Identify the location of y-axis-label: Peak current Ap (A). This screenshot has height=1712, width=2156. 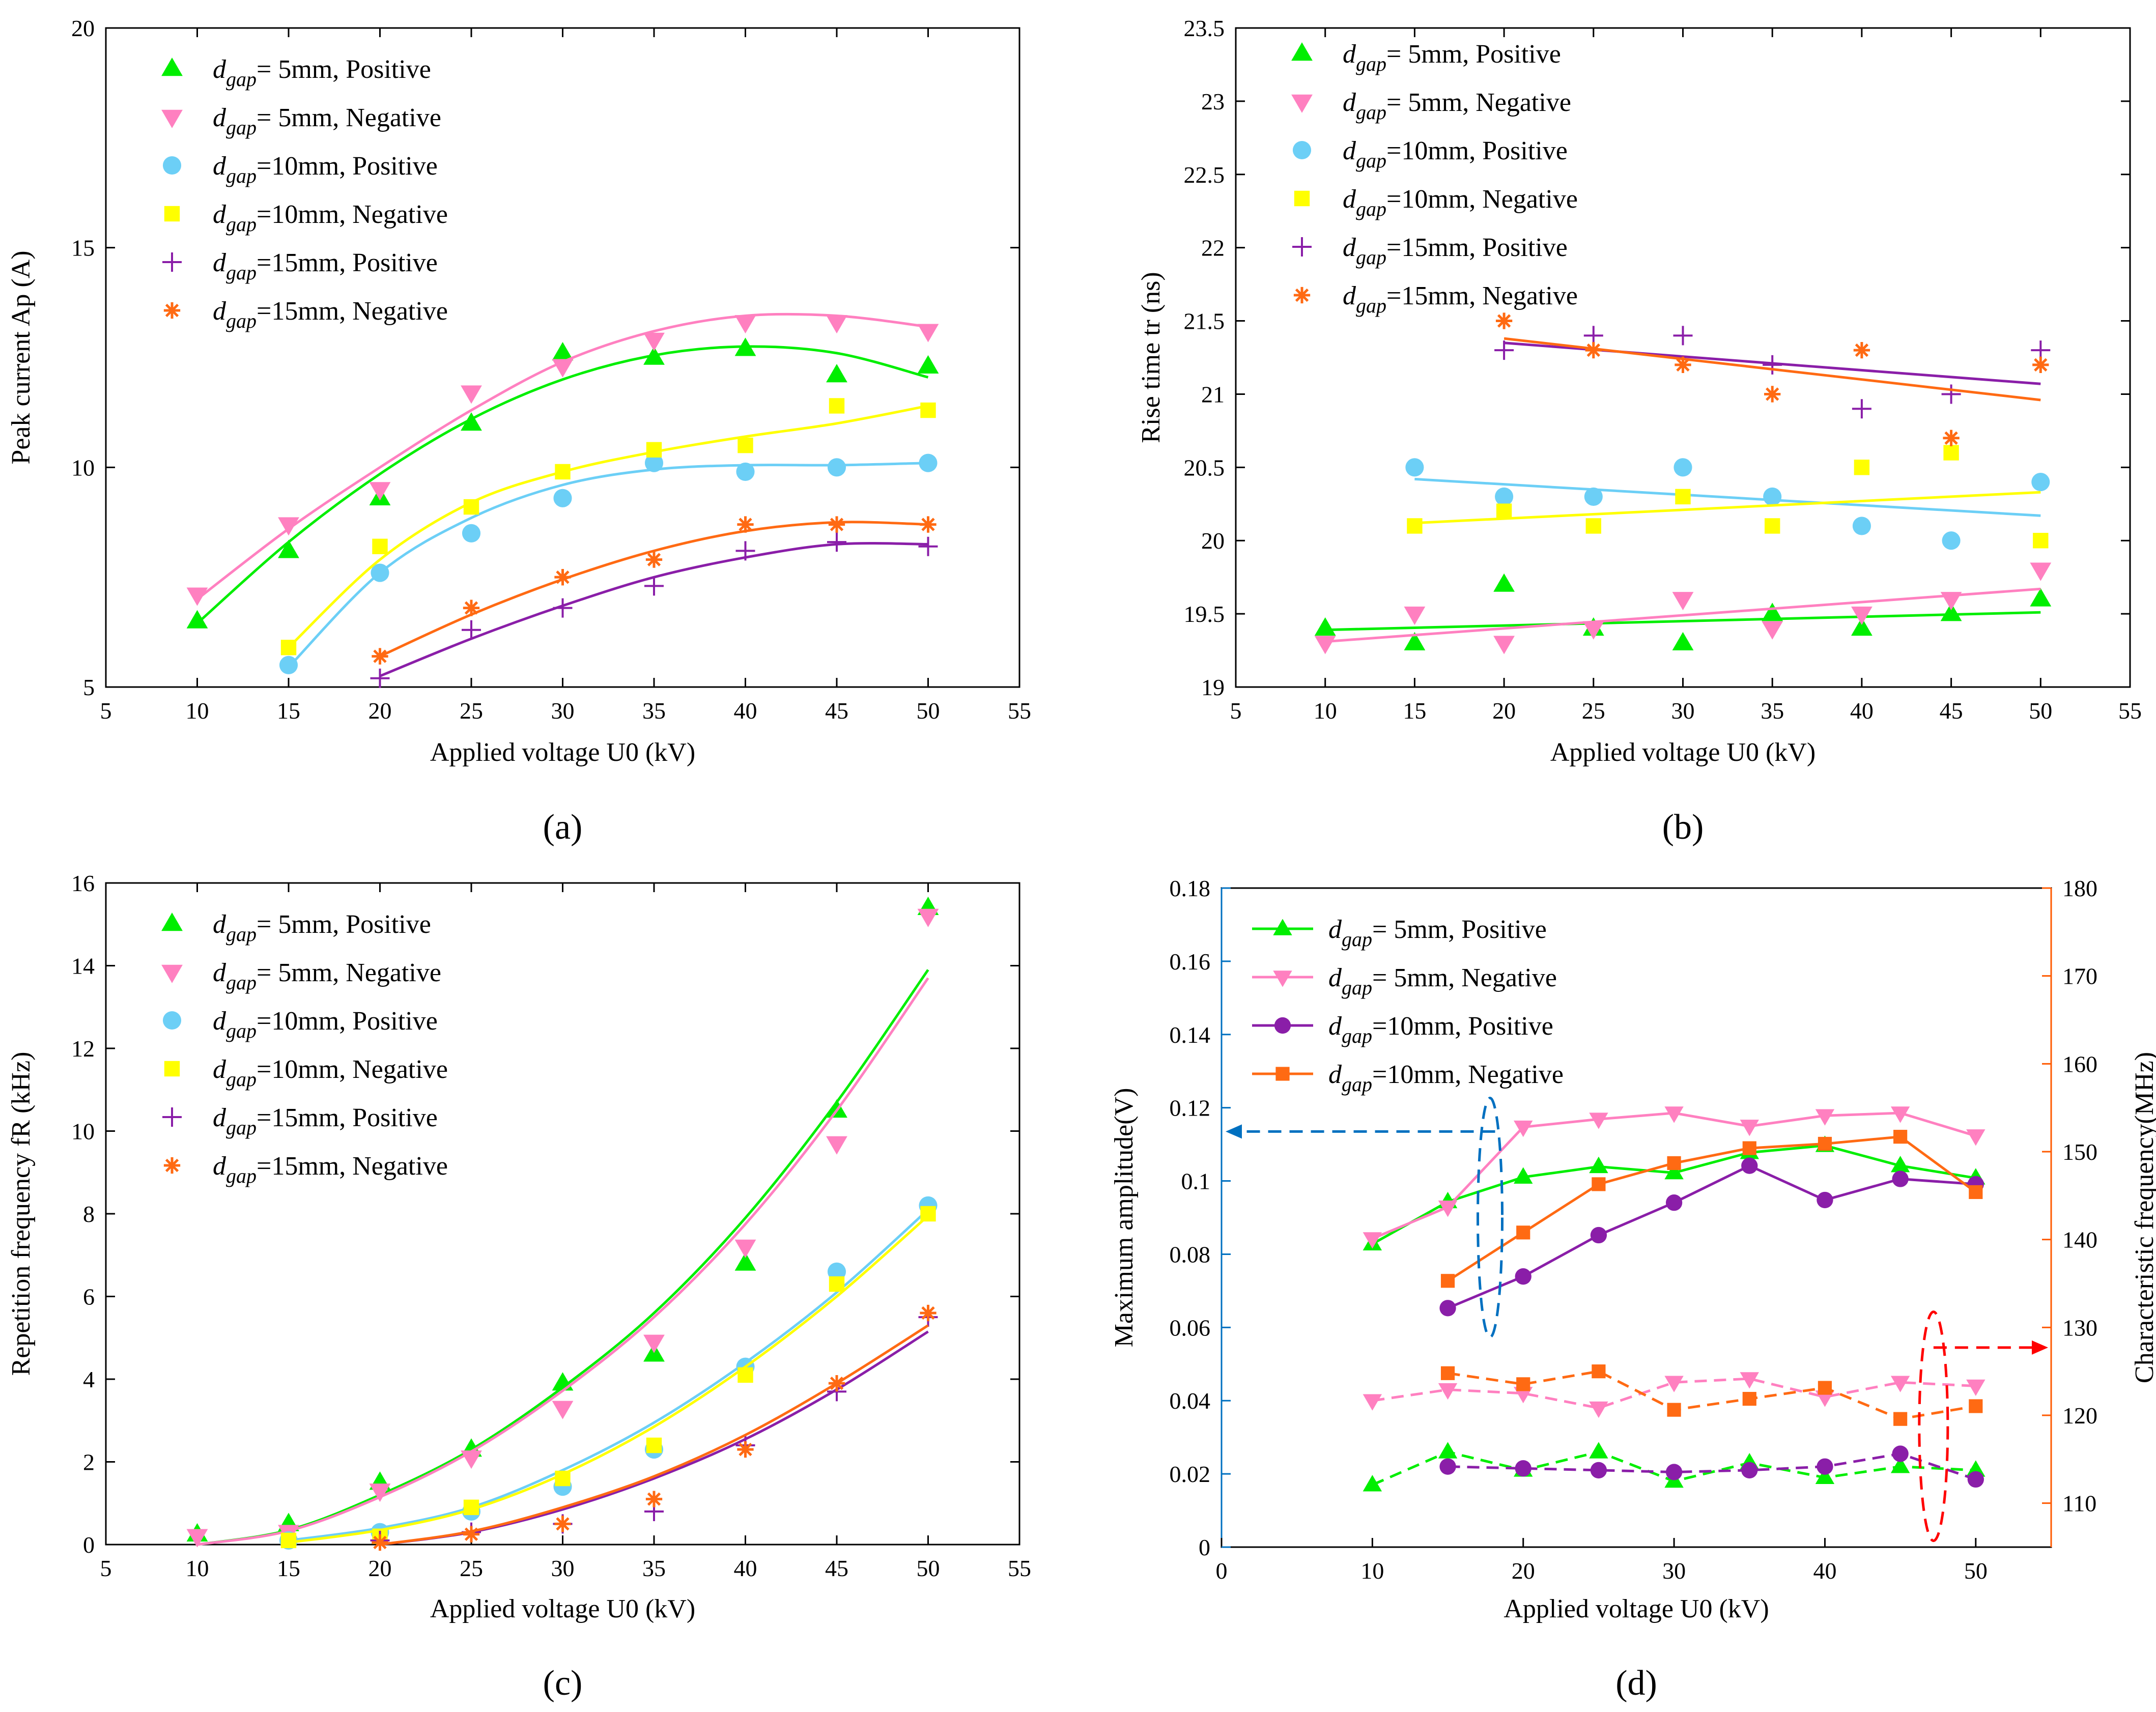
(21, 357).